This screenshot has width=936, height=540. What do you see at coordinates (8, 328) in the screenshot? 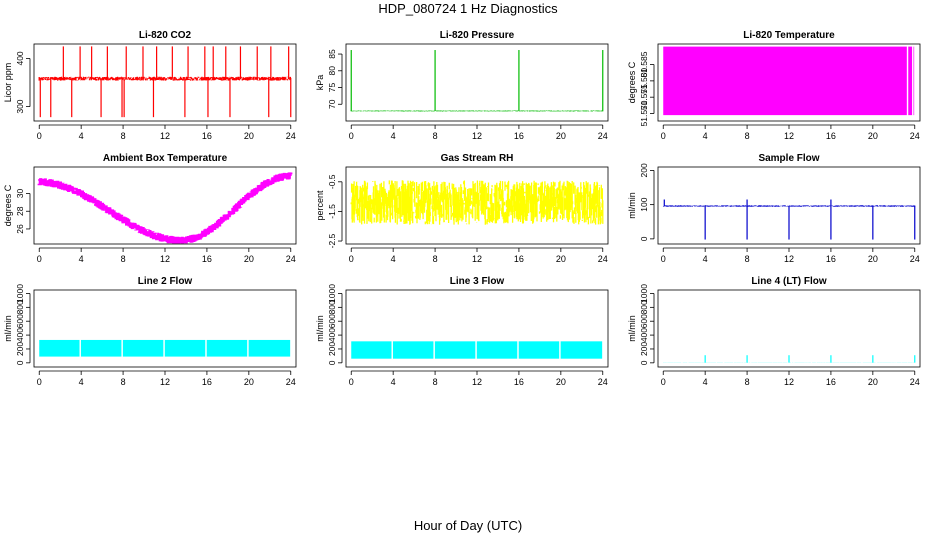
I see `y-axis-label: ml/min` at bounding box center [8, 328].